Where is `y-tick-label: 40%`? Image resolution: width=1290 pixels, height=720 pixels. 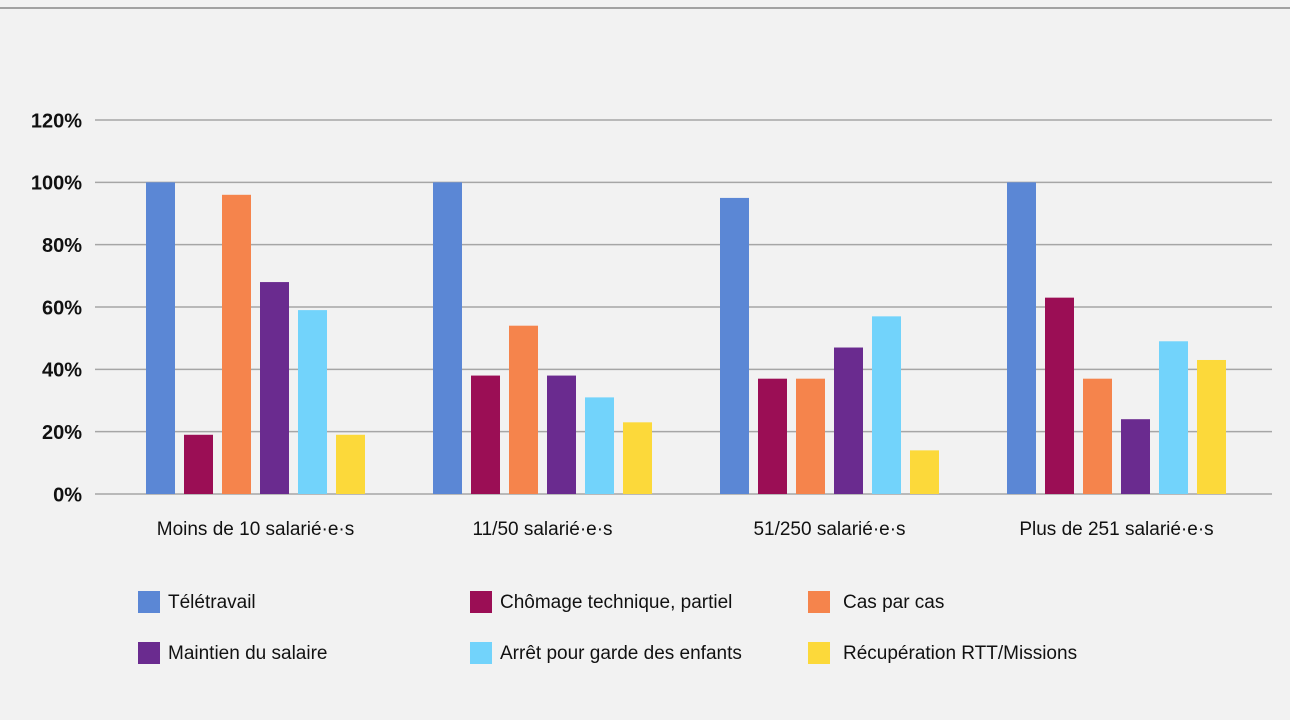
y-tick-label: 40% is located at coordinates (62, 371).